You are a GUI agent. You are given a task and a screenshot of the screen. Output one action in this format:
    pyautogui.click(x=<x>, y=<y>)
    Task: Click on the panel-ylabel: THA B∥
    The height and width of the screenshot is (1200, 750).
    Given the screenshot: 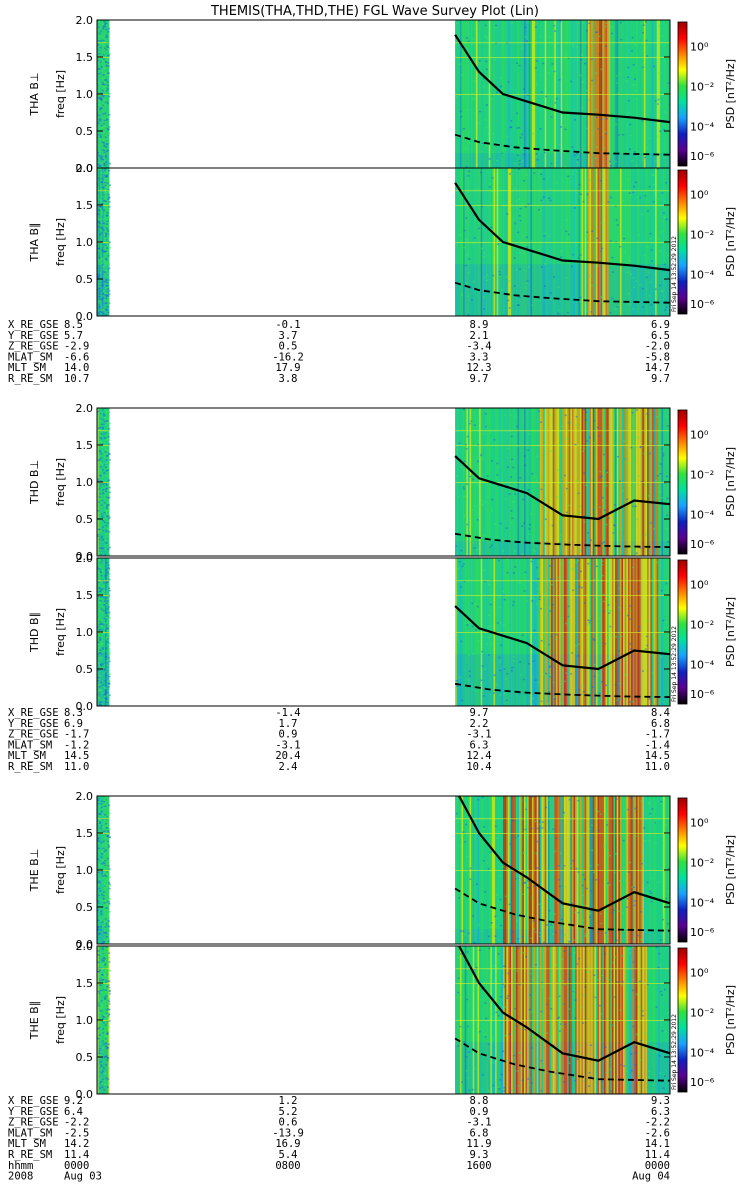 What is the action you would take?
    pyautogui.click(x=34, y=242)
    